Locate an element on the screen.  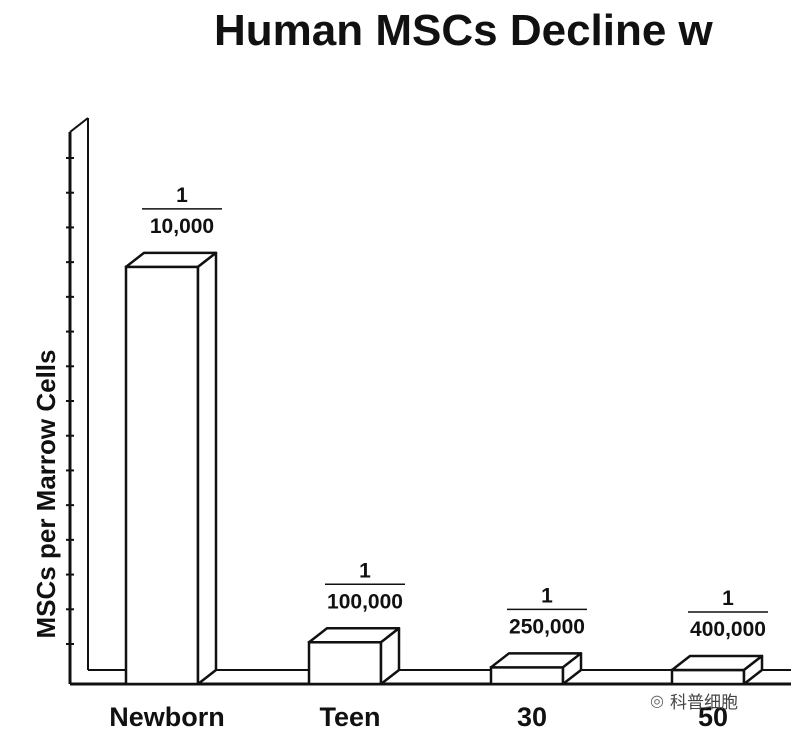
wechat-icon: ◎ is located at coordinates (657, 700).